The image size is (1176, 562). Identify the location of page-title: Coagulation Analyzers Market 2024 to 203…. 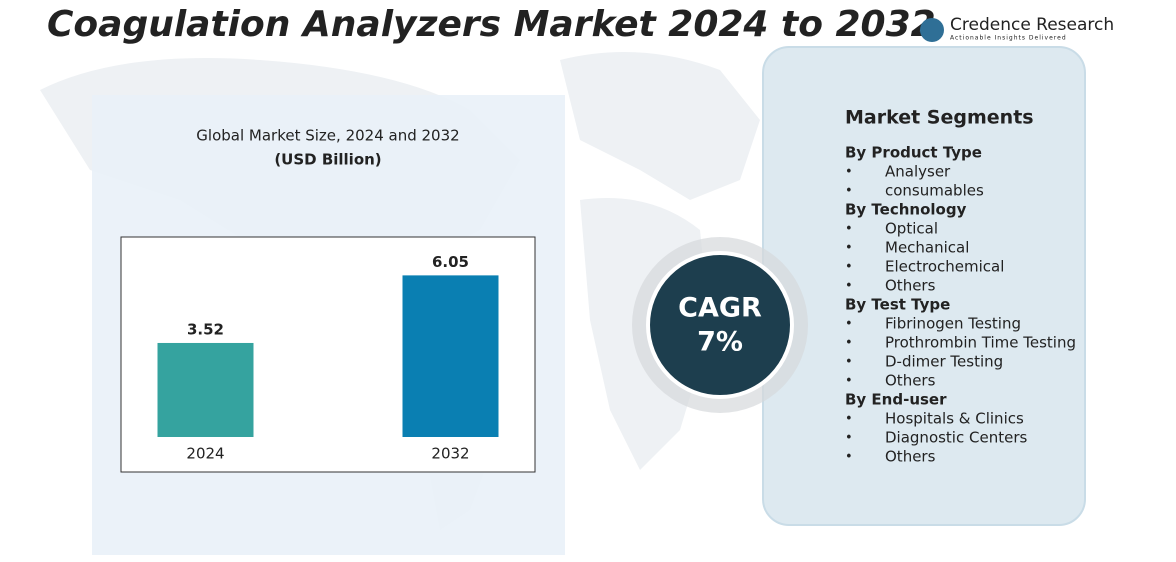
(491, 24).